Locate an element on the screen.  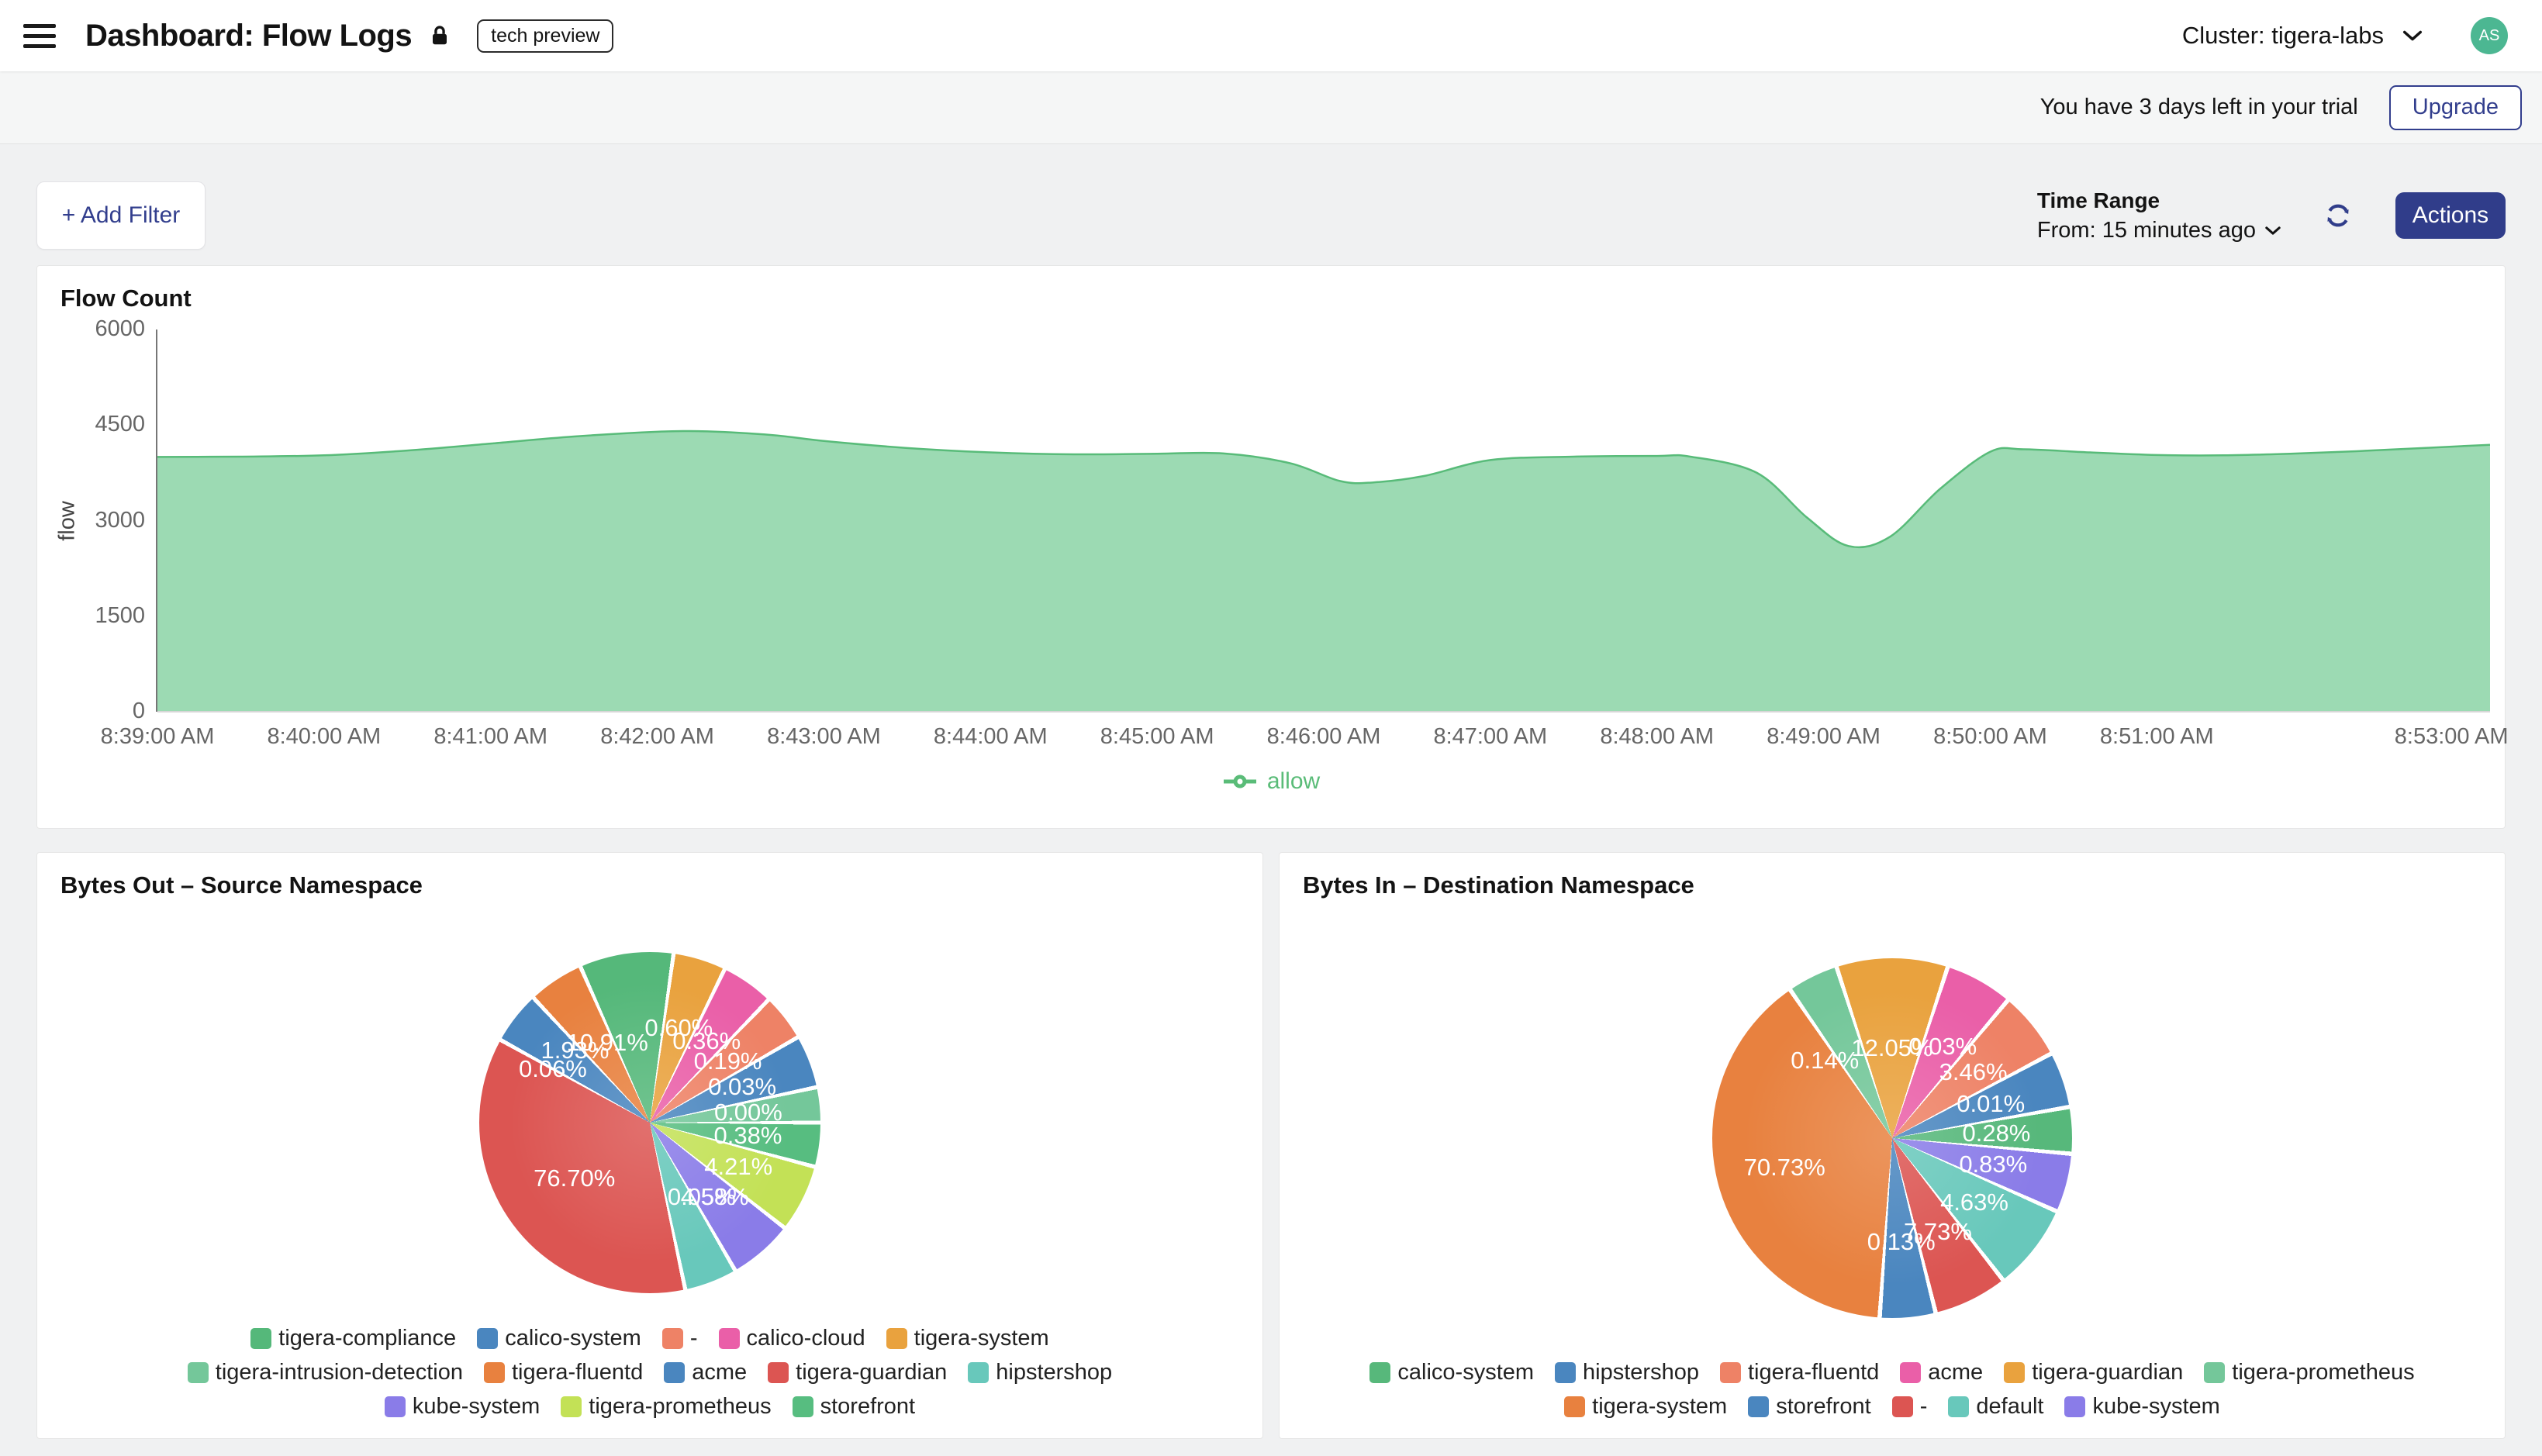
x-axis-tick: 8:50:00 AM is located at coordinates (1990, 737).